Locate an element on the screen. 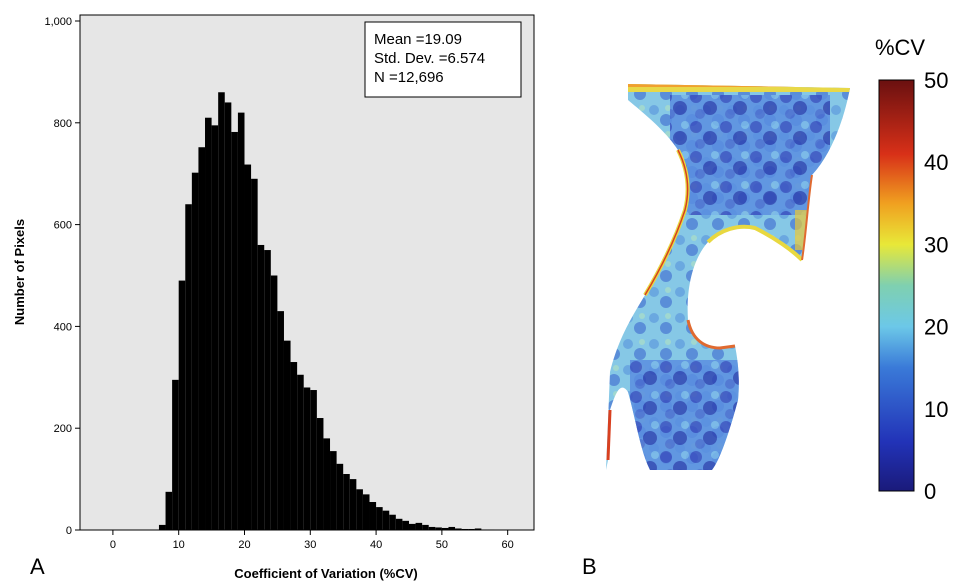 The image size is (974, 585). x-tick-label: 10 is located at coordinates (179, 545).